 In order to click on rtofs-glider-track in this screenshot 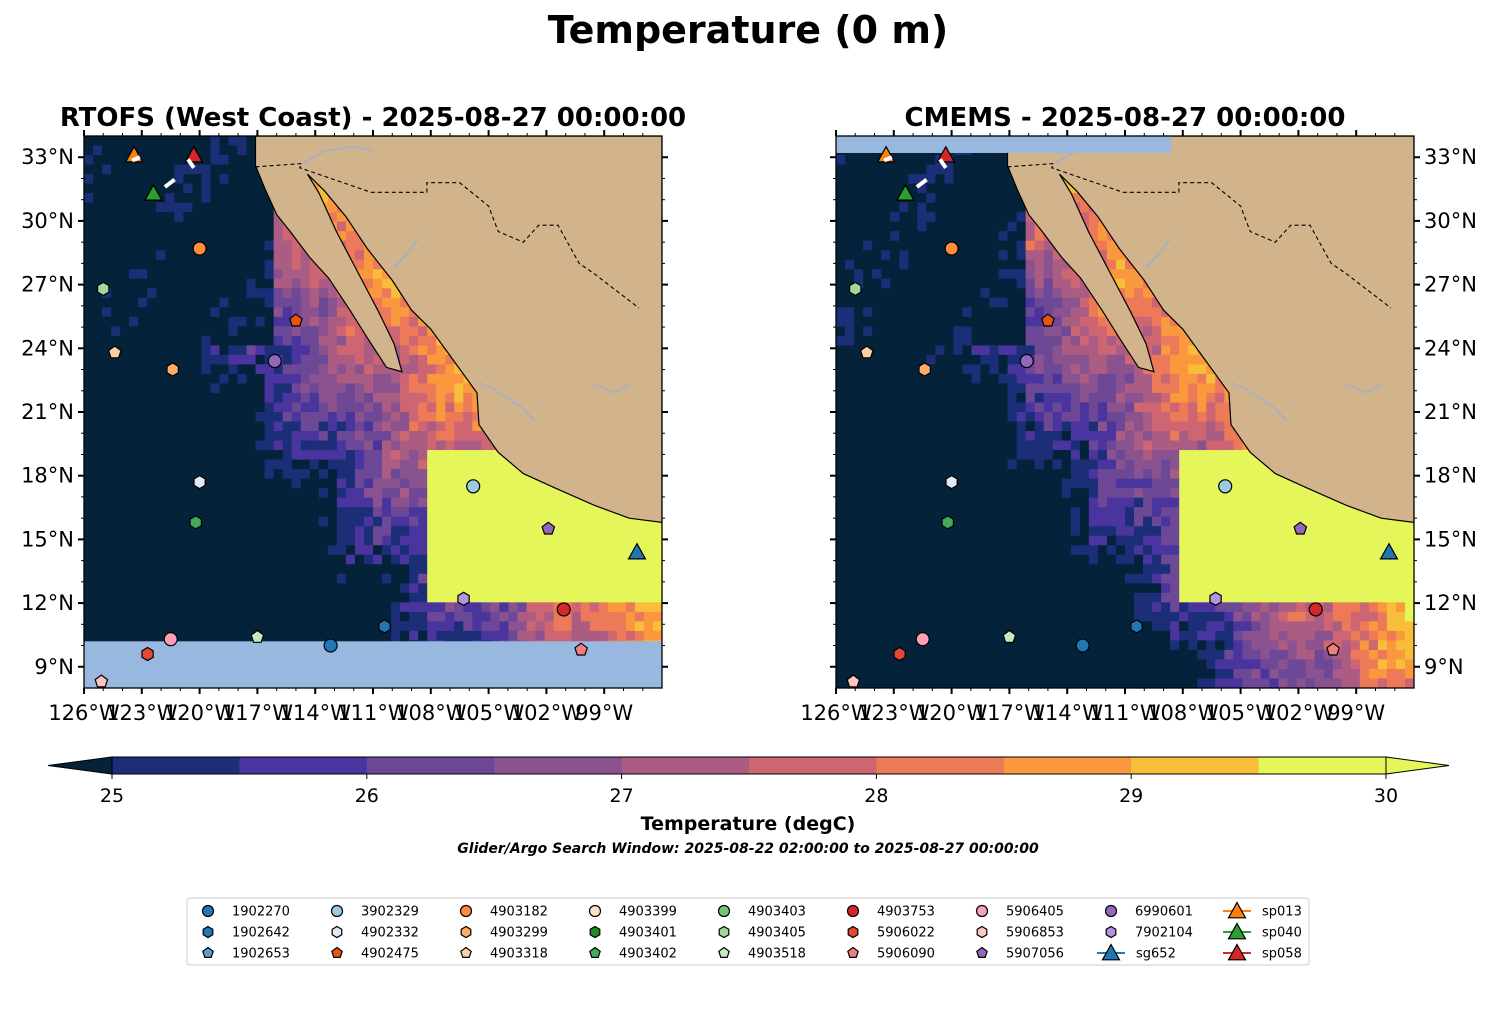, I will do `click(136, 159)`.